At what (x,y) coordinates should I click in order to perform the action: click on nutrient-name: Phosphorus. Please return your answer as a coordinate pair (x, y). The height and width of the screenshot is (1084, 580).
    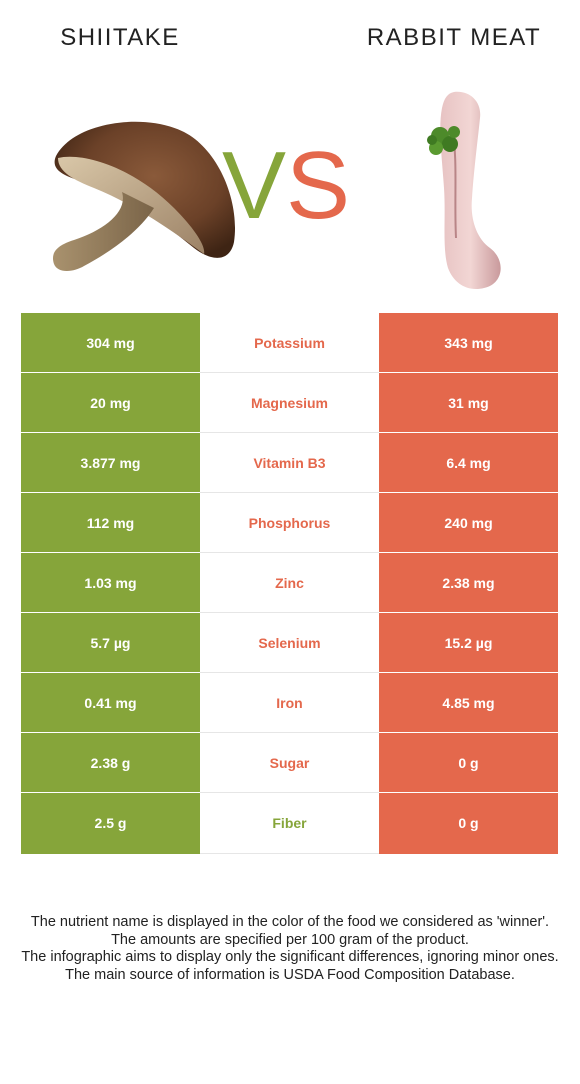
    Looking at the image, I should click on (289, 522).